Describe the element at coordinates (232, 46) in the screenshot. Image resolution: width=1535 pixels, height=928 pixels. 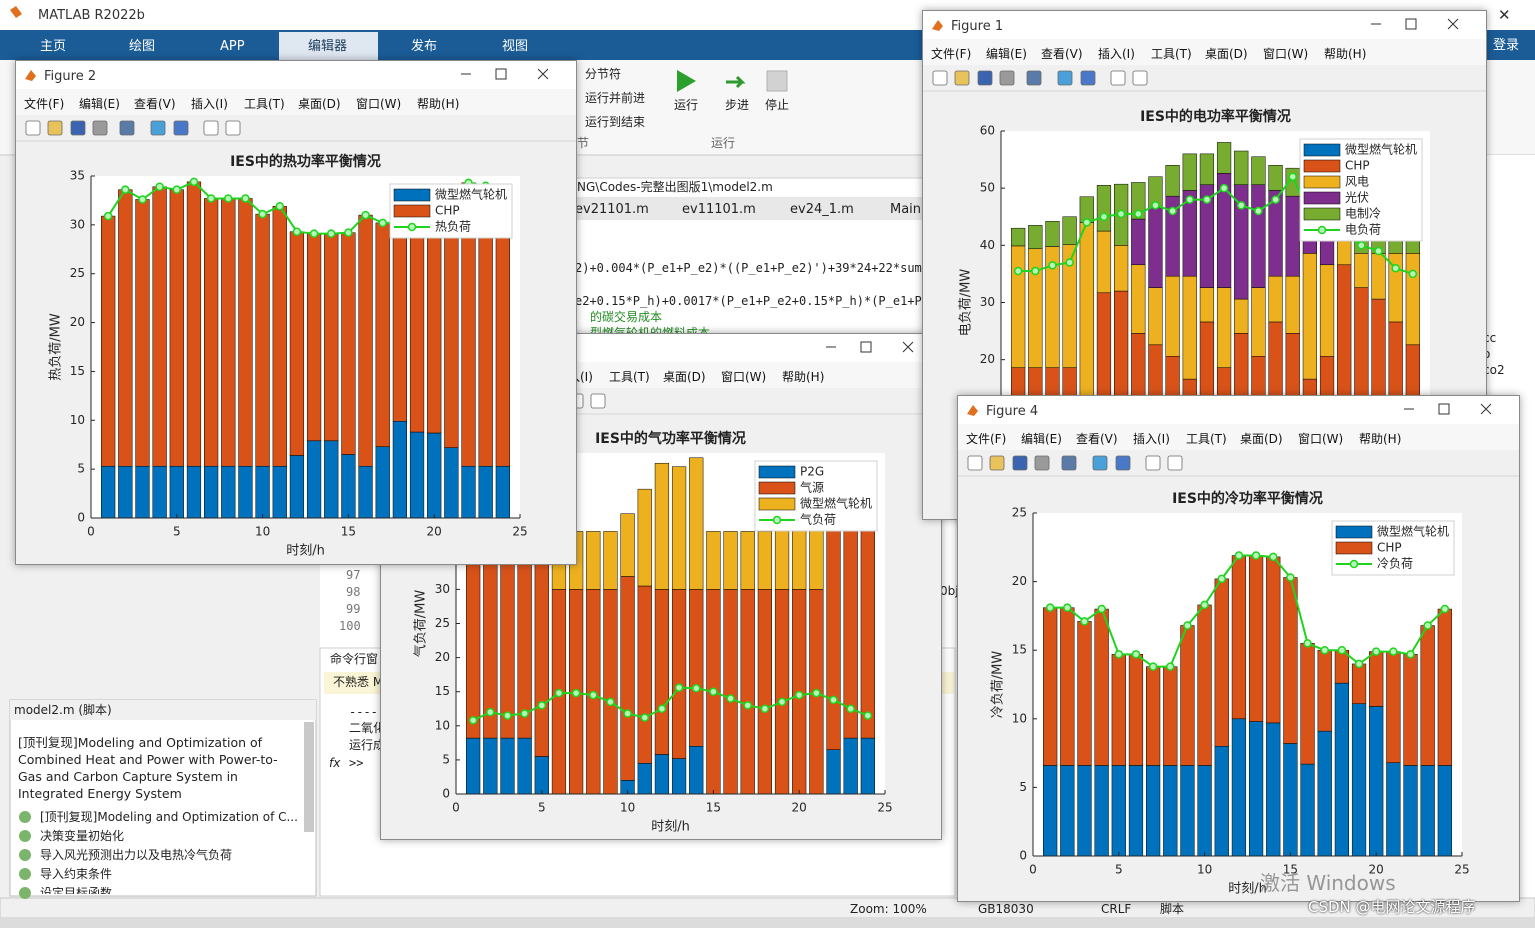
I see `tab: APP` at that location.